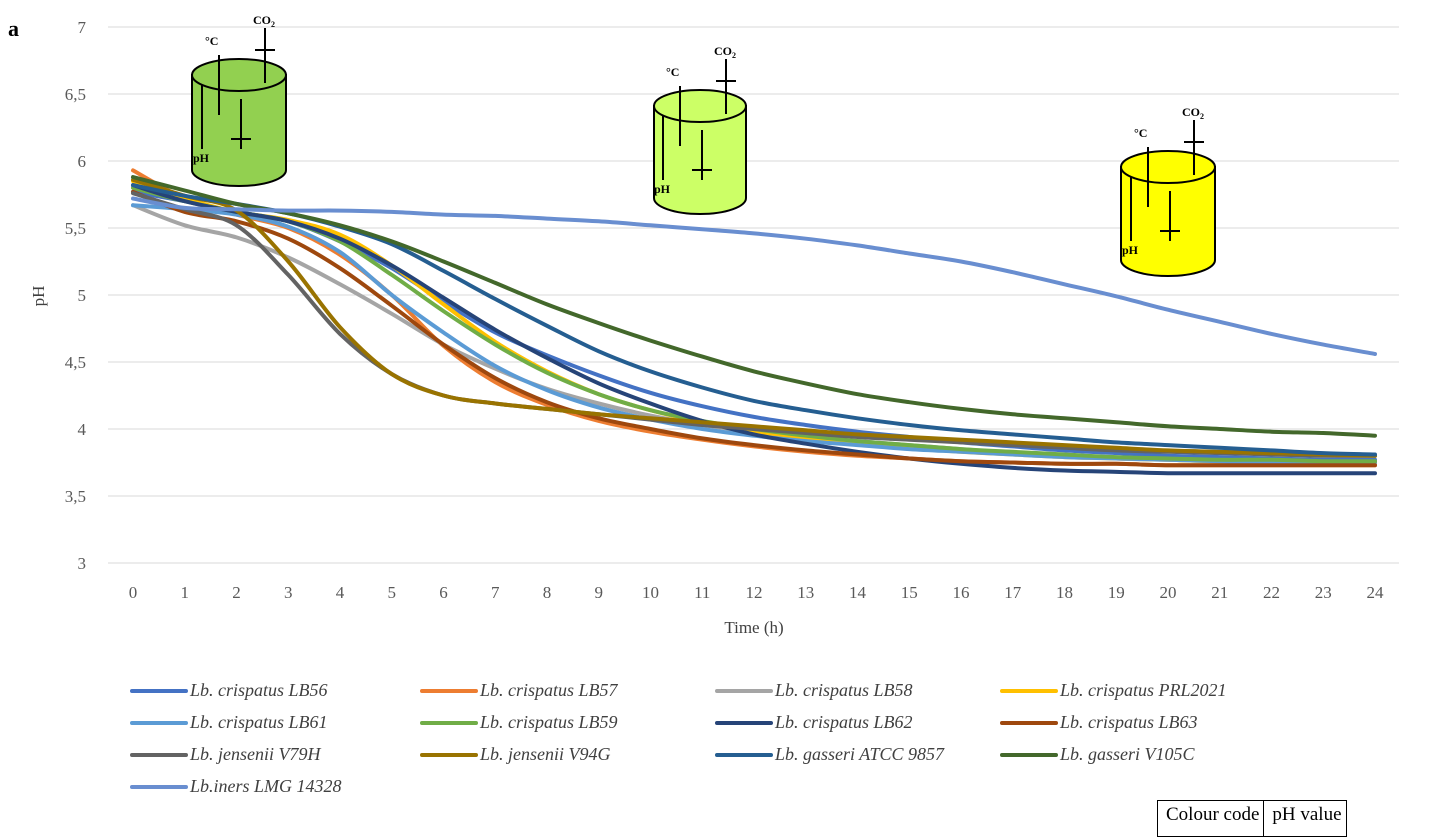 This screenshot has width=1429, height=837. I want to click on legend-label: Lb. crispatus LB57, so click(549, 690).